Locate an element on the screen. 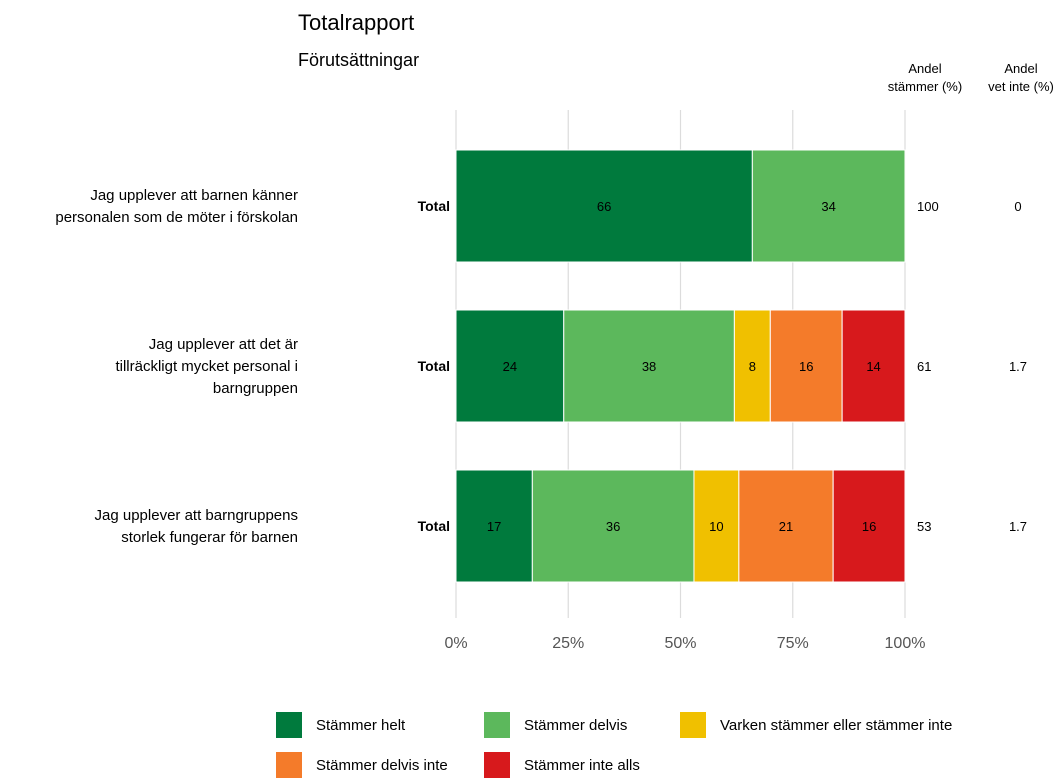 The height and width of the screenshot is (779, 1058). x-tick-label: 100% is located at coordinates (905, 643).